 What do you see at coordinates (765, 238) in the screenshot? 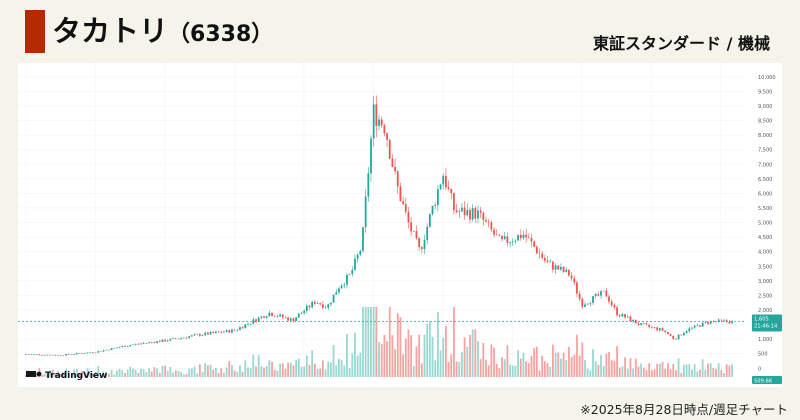
I see `y-tick-label: 4,500` at bounding box center [765, 238].